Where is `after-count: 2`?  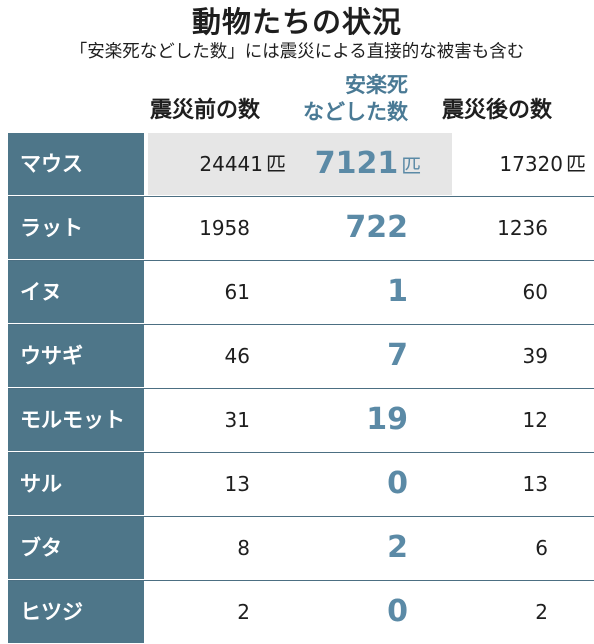
after-count: 2 is located at coordinates (541, 612).